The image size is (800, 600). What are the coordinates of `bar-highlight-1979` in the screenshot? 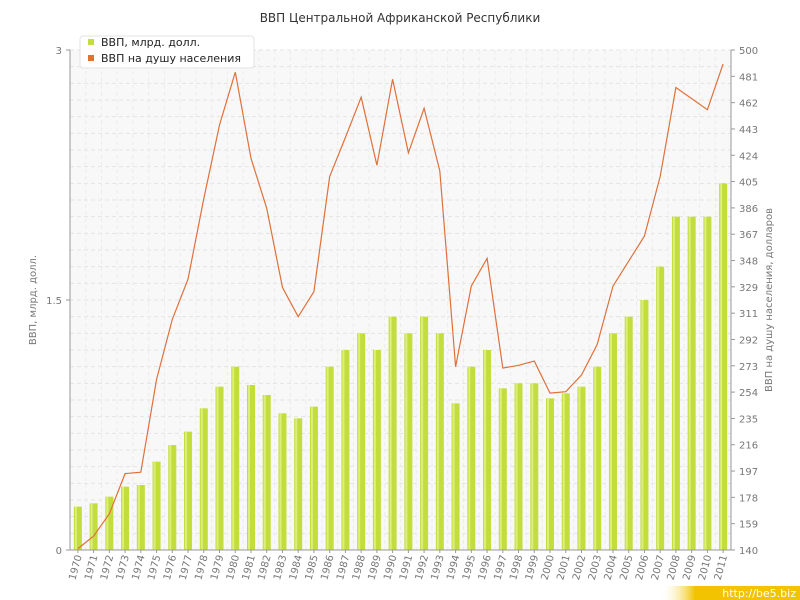 It's located at (217, 468).